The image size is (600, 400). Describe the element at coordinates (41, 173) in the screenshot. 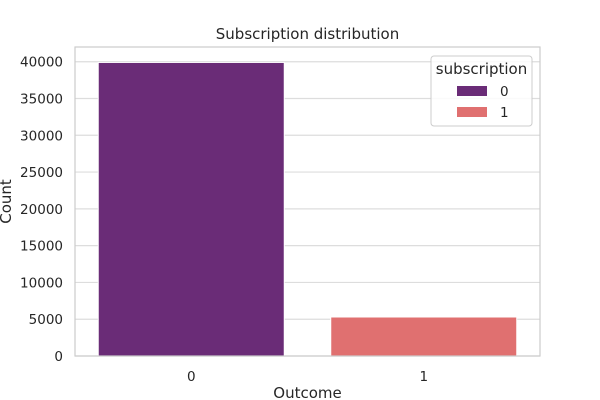

I see `y-tick-label: 25000` at that location.